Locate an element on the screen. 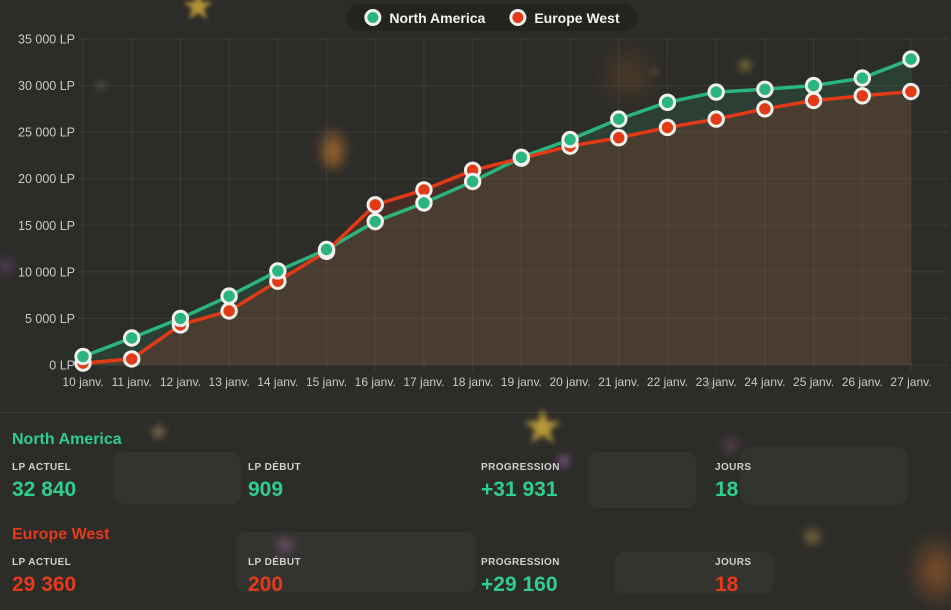  legend-item-europe-west: Europe West is located at coordinates (564, 17).